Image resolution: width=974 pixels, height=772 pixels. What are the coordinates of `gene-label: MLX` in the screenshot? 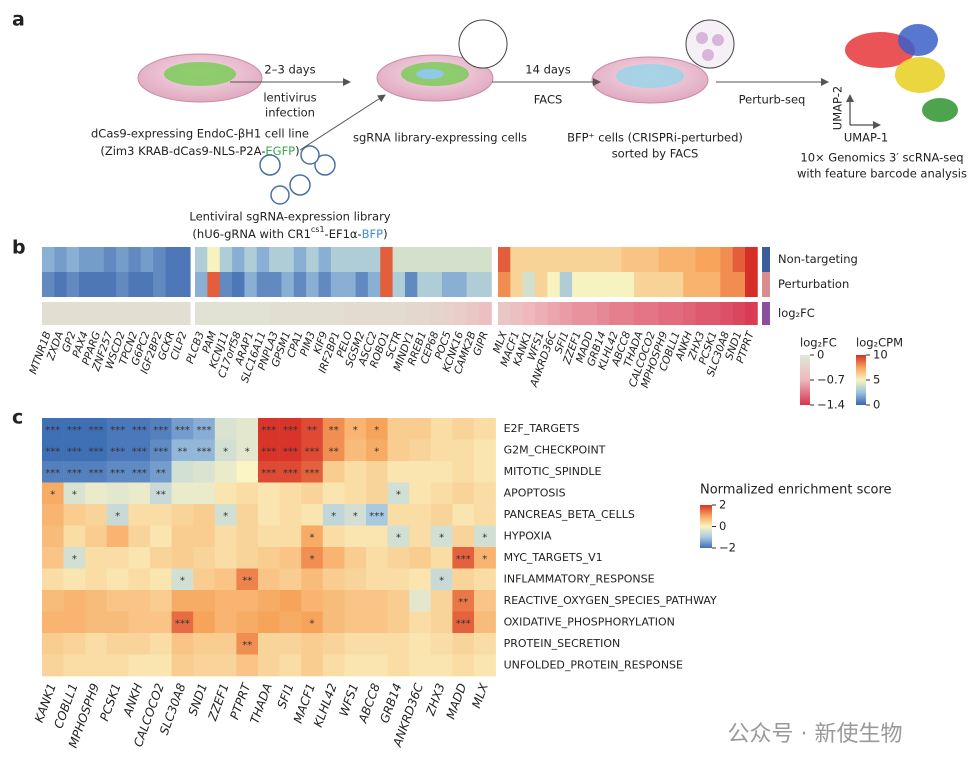 It's located at (480, 695).